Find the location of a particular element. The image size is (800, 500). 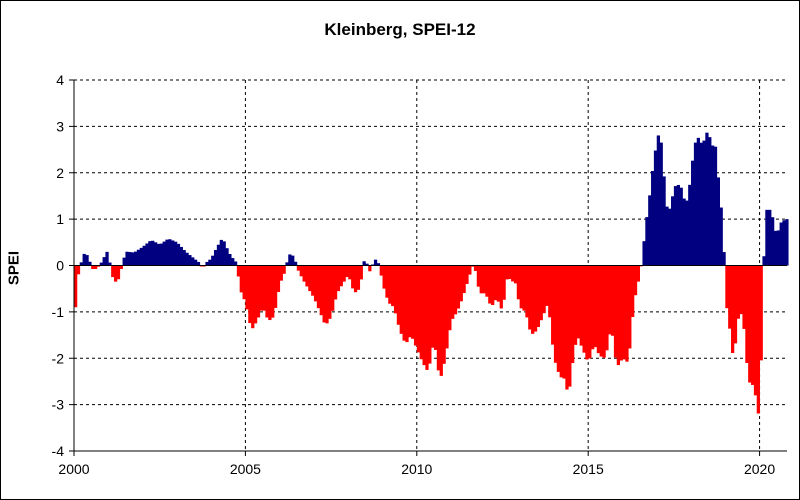

x-tick-labels: 2000 2005 2010 2015 2020 is located at coordinates (416, 469).